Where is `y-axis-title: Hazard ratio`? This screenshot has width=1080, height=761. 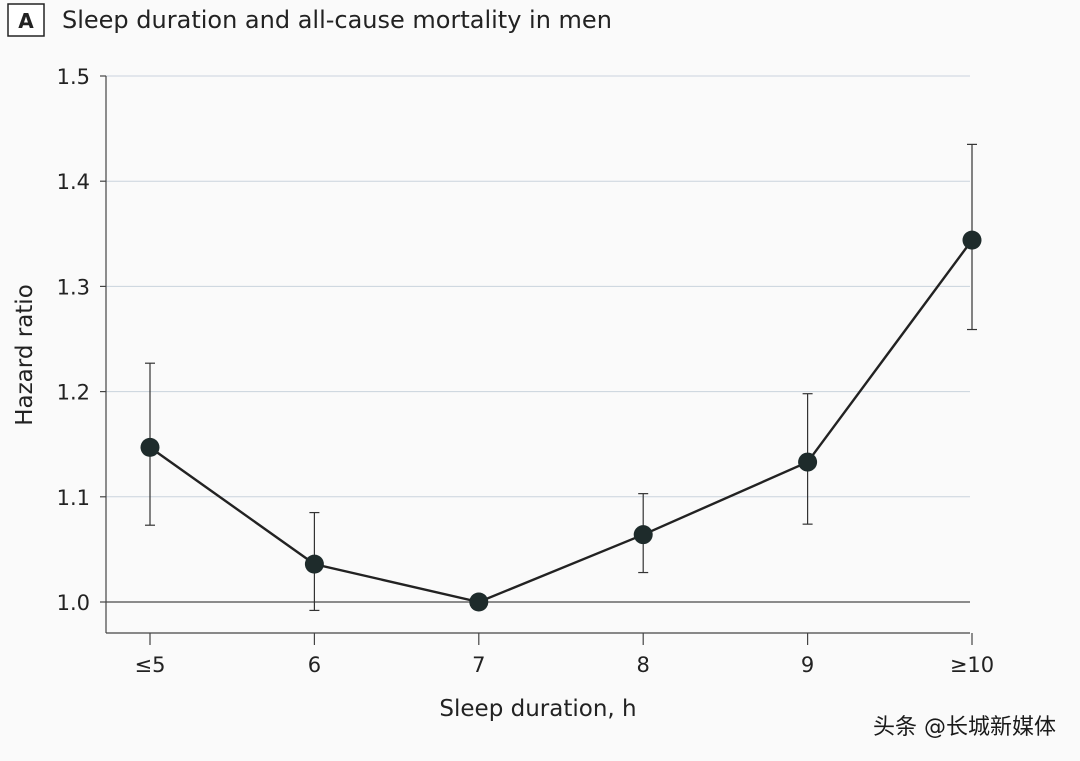 y-axis-title: Hazard ratio is located at coordinates (25, 355).